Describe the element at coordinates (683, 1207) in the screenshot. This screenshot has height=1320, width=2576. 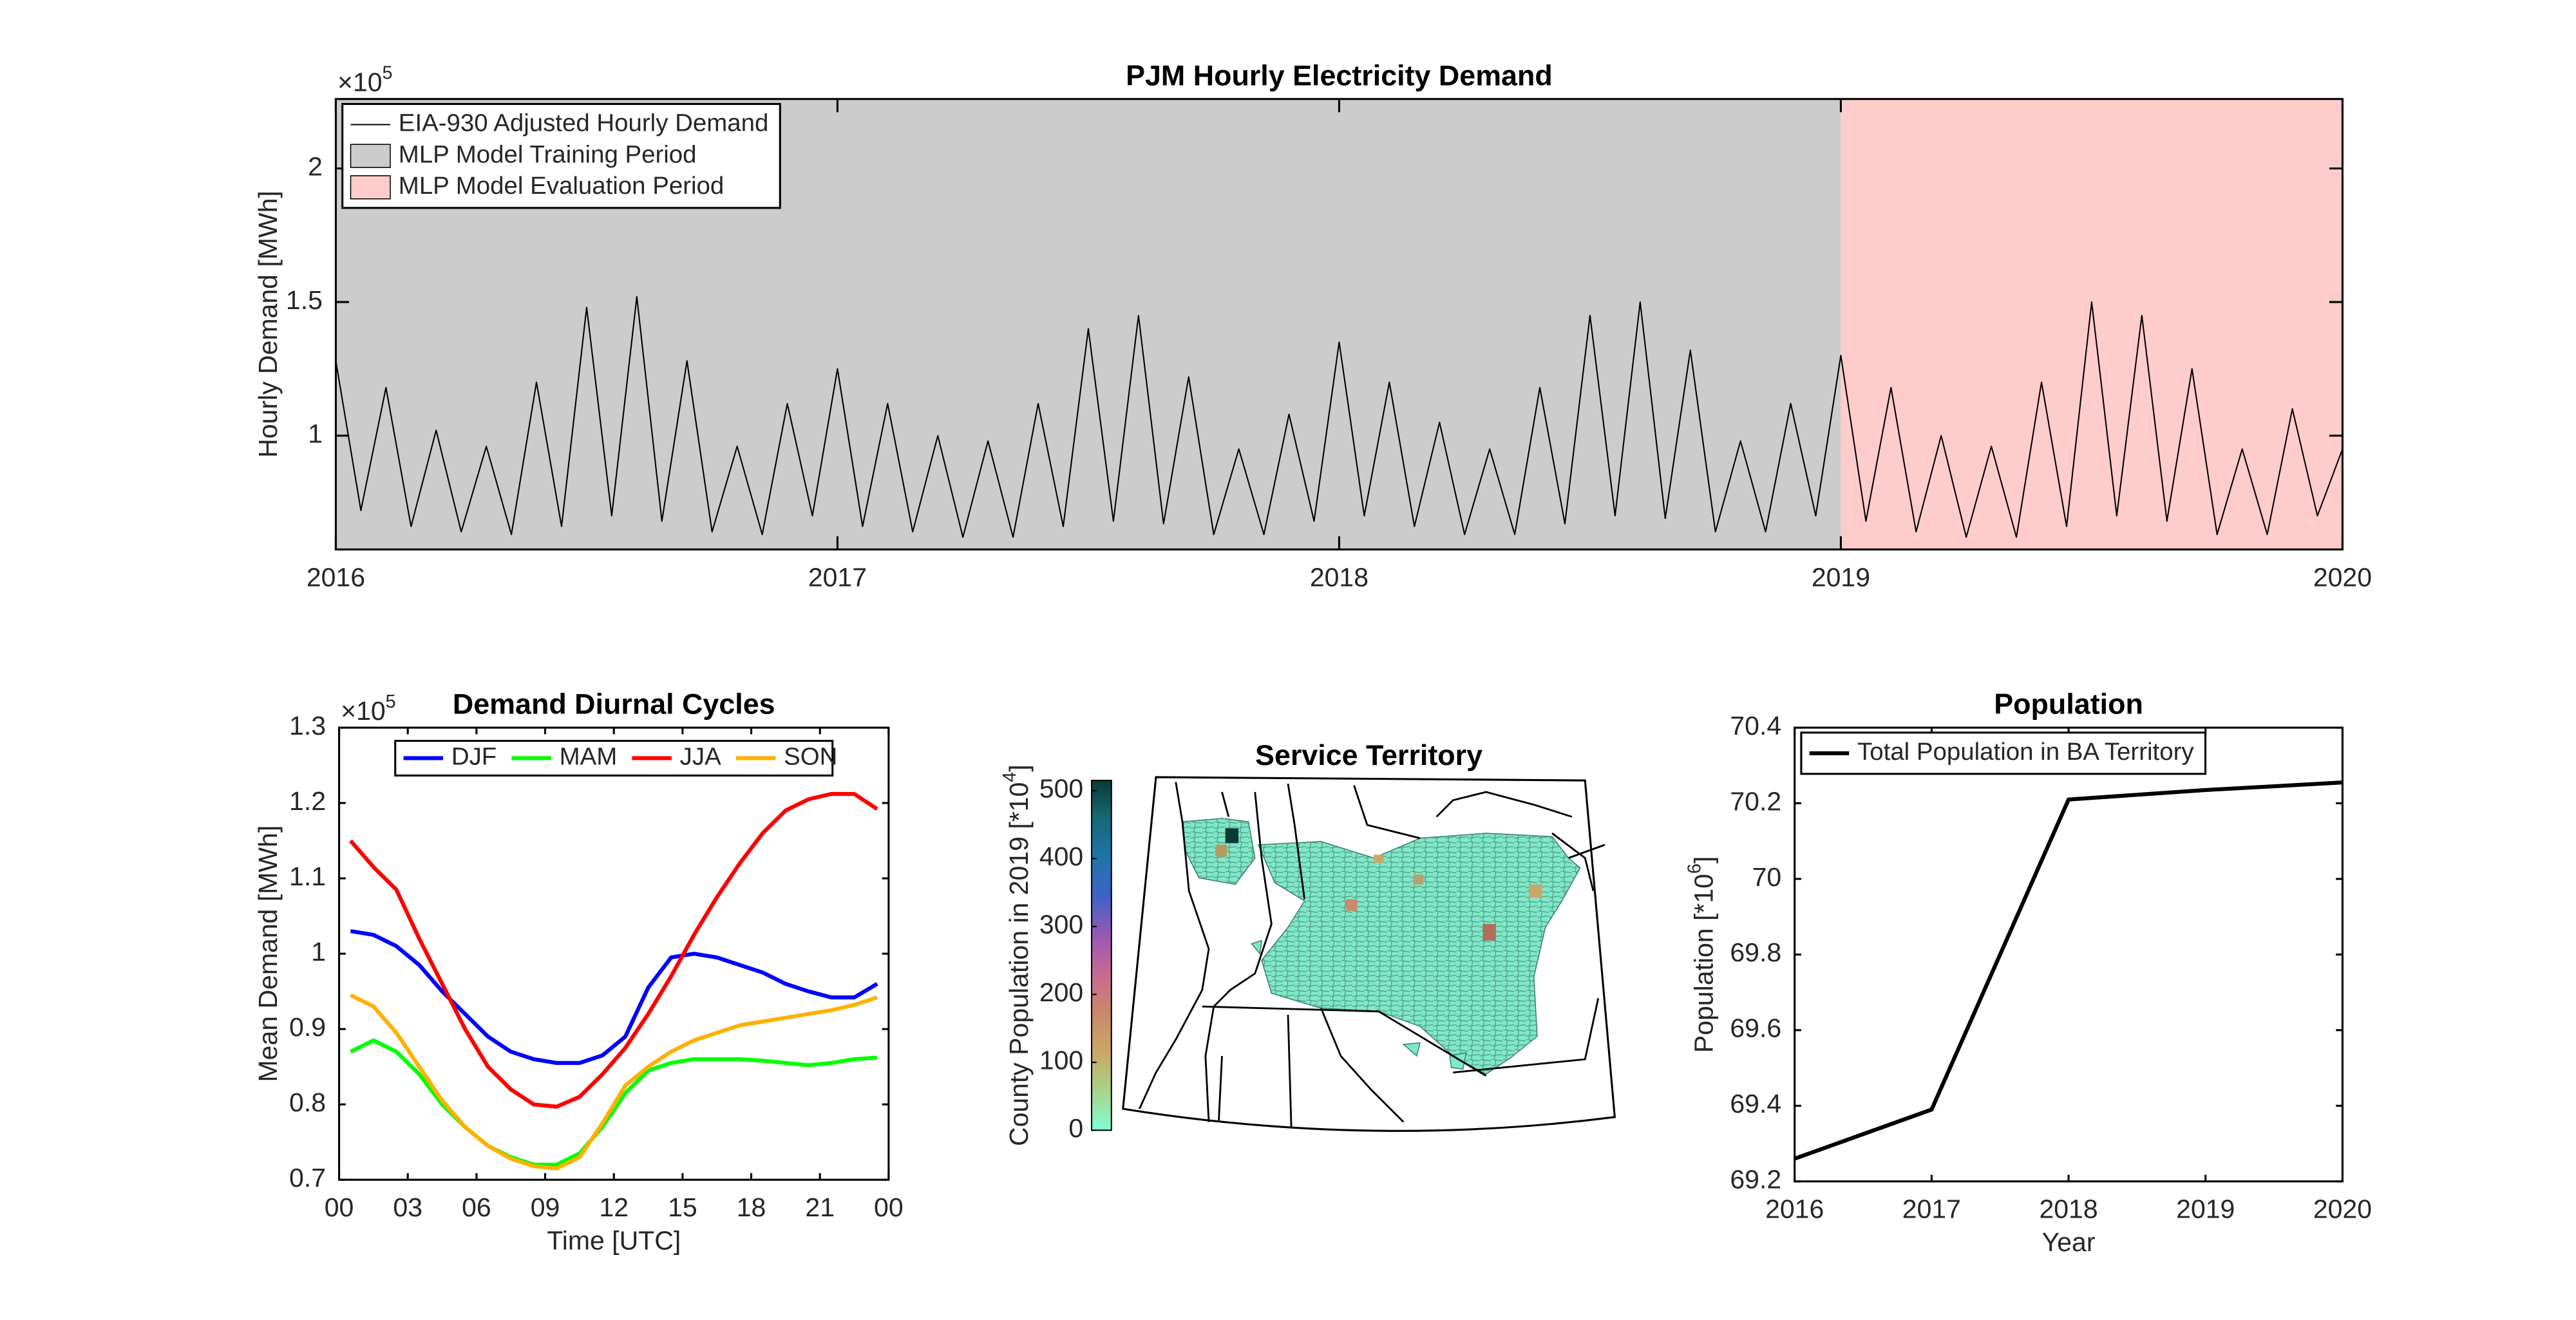
I see `x-tick-label: 15` at that location.